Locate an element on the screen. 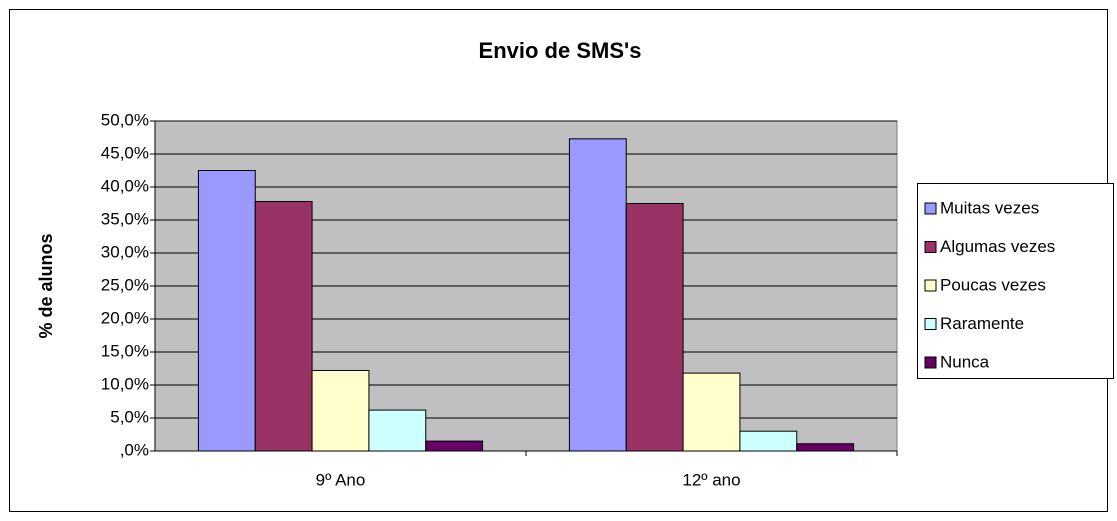 The image size is (1117, 521). chart-title: Envio de SMS's is located at coordinates (560, 50).